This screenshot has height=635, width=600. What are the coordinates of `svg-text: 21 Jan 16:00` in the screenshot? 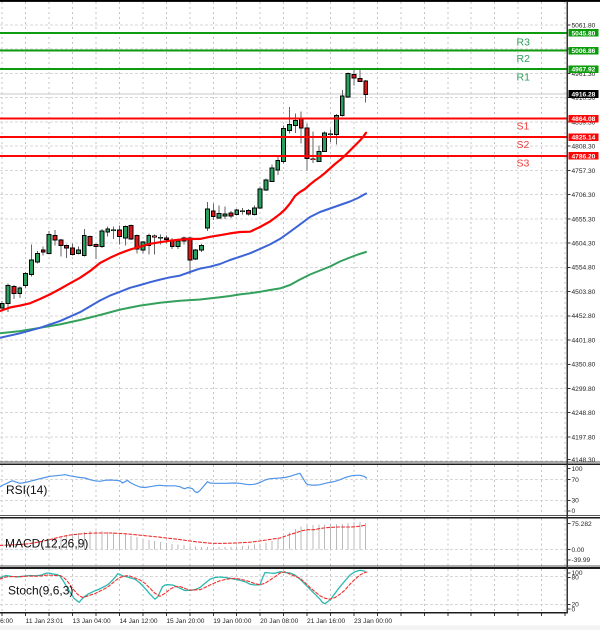 It's located at (326, 621).